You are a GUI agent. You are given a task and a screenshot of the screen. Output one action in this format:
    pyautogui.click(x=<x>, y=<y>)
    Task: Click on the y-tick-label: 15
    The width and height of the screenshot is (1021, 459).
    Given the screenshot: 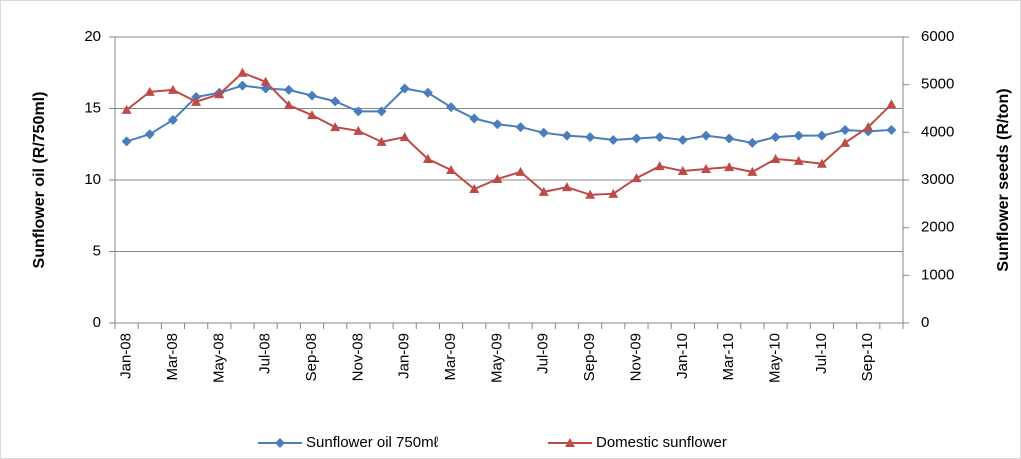 What is the action you would take?
    pyautogui.click(x=92, y=107)
    